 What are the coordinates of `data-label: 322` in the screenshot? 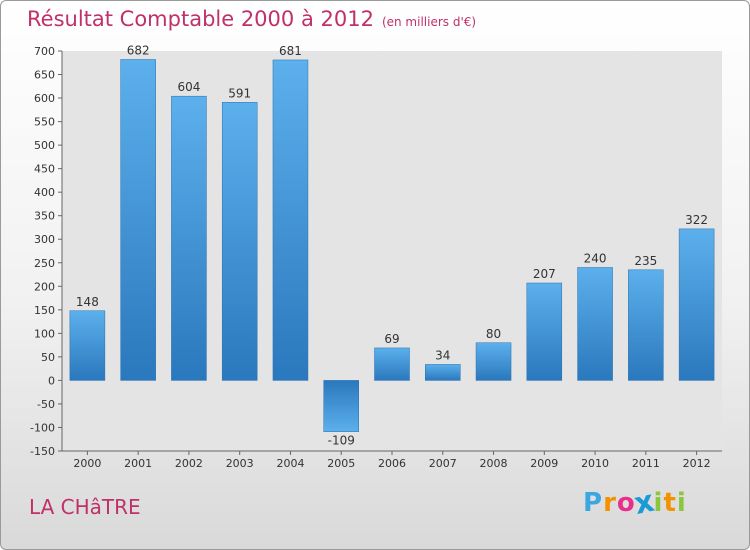 It's located at (696, 220).